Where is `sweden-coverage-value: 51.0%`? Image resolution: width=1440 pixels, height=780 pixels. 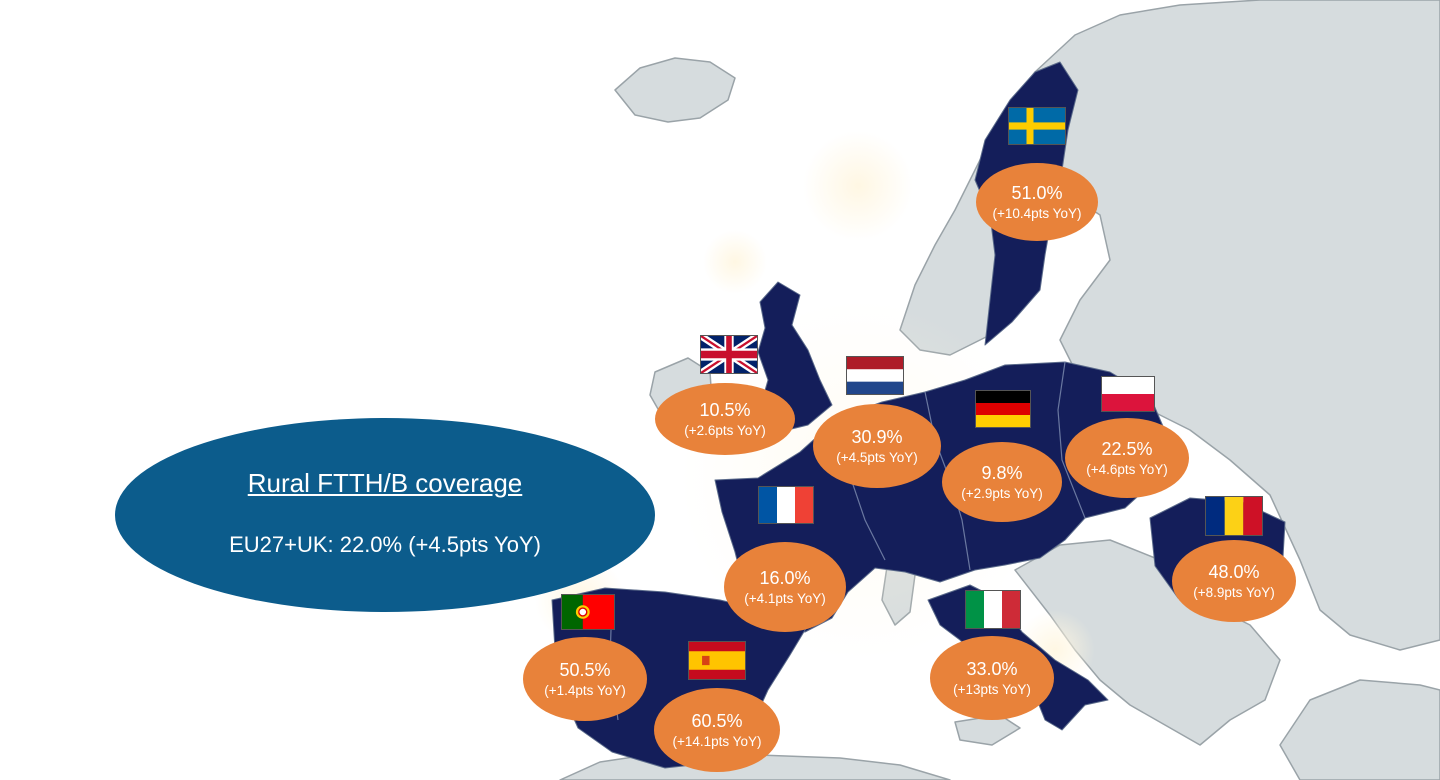 sweden-coverage-value: 51.0% is located at coordinates (1037, 192).